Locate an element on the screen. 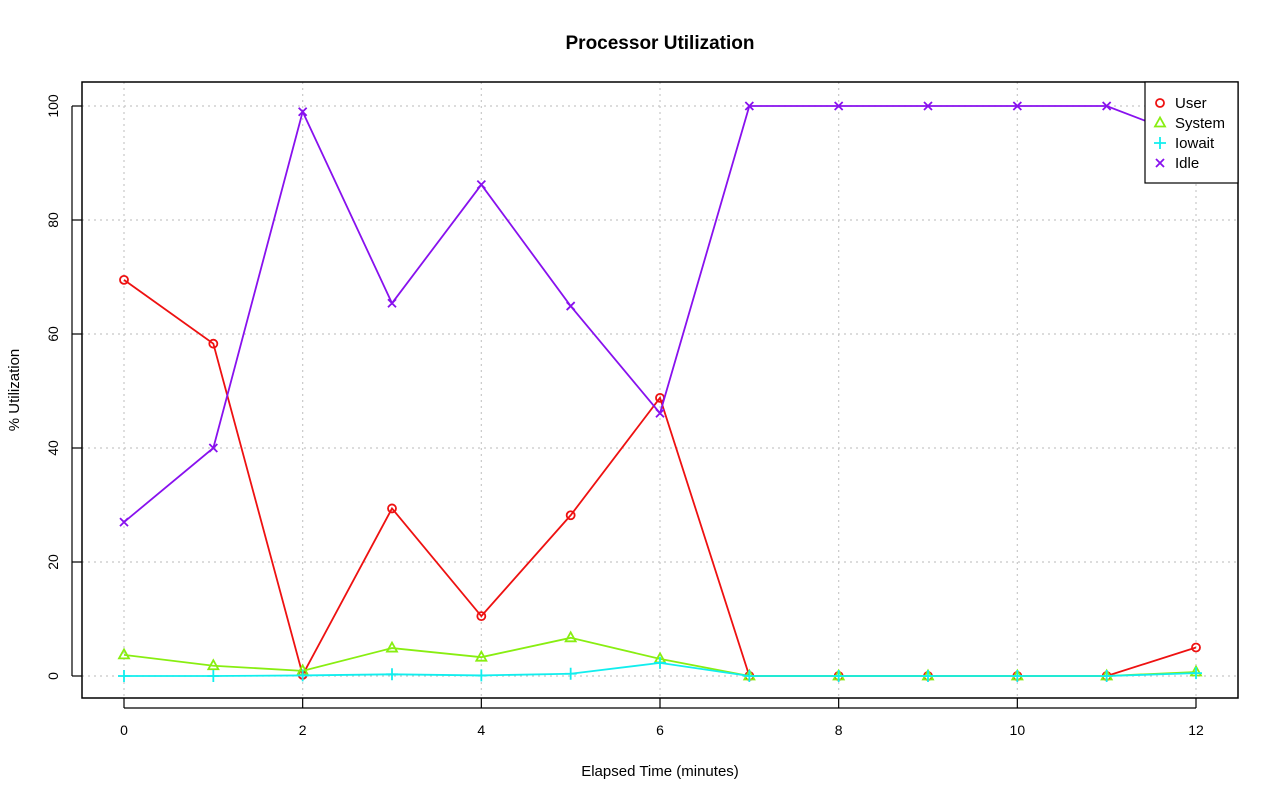 The image size is (1280, 801). x-axis-label: Elapsed Time (minutes) is located at coordinates (660, 771).